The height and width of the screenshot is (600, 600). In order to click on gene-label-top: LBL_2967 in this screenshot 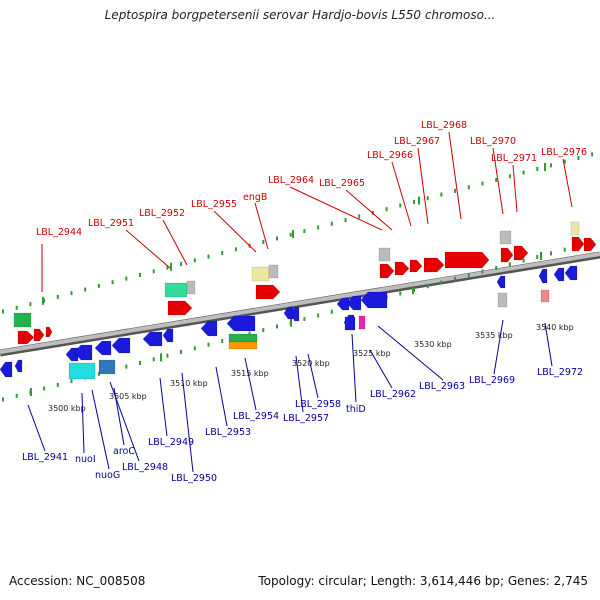, I will do `click(417, 141)`.